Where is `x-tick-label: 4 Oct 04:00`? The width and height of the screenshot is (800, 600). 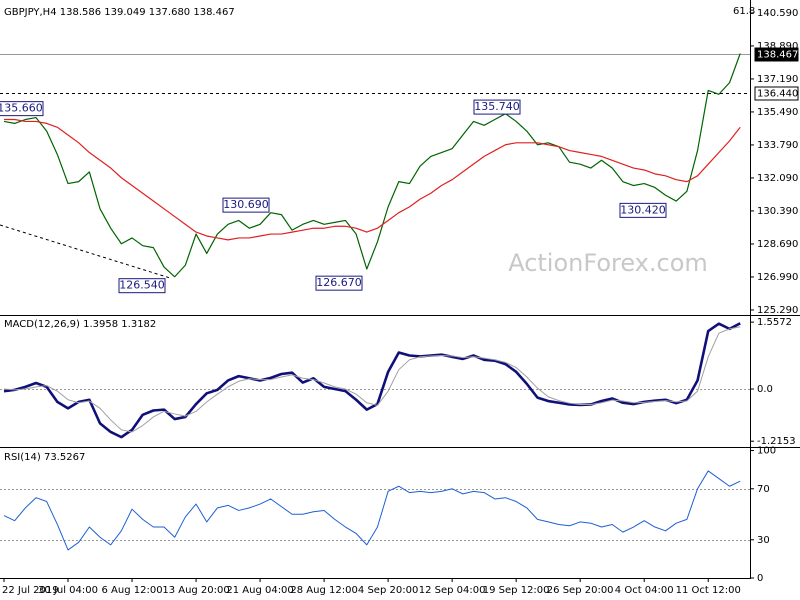 x-tick-label: 4 Oct 04:00 is located at coordinates (644, 590).